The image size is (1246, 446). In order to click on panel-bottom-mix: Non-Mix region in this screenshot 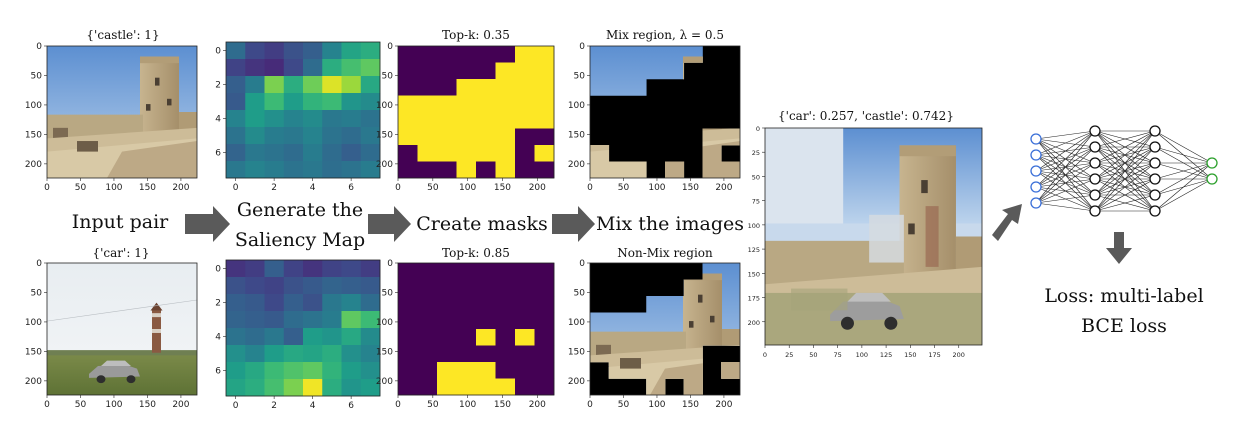, I will do `click(665, 321)`.